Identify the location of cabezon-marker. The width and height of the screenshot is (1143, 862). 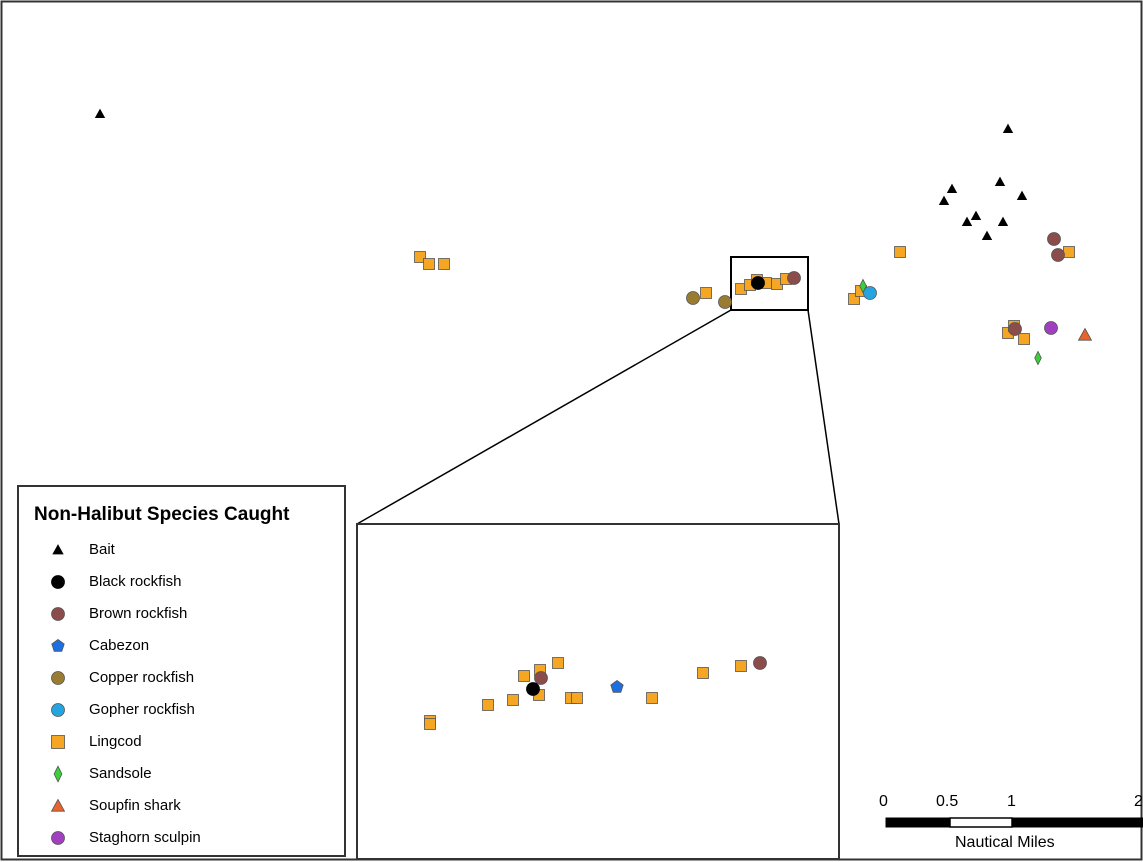
(617, 686).